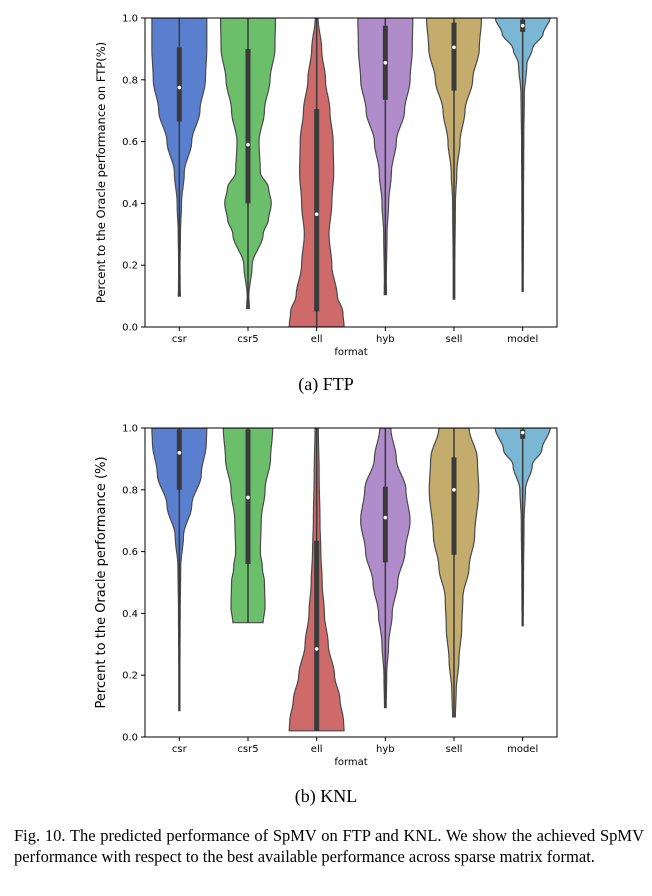 The image size is (652, 896). I want to click on subcaption-knl: (b) KNL, so click(326, 796).